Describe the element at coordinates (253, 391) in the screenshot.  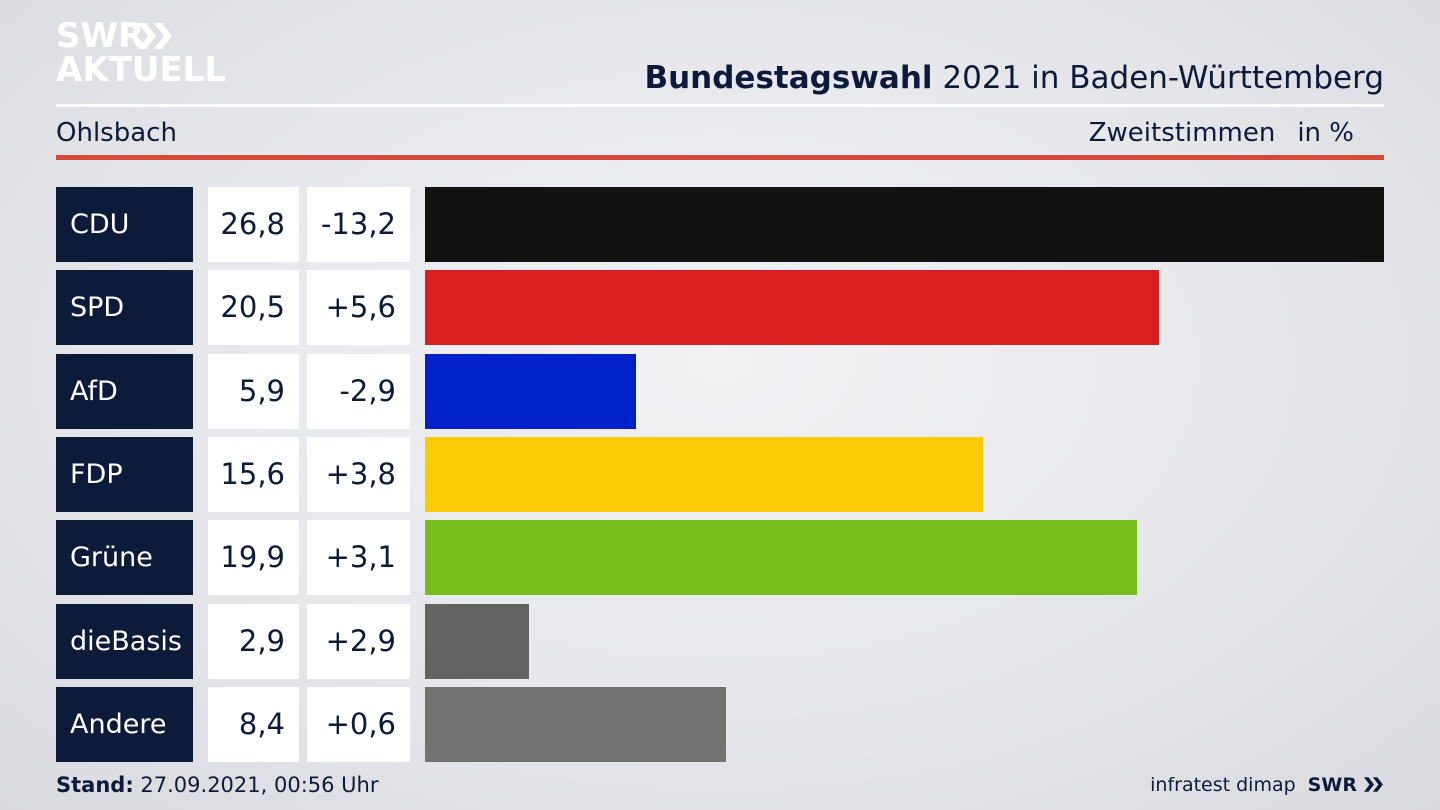
I see `vote-share-label: 5,9` at that location.